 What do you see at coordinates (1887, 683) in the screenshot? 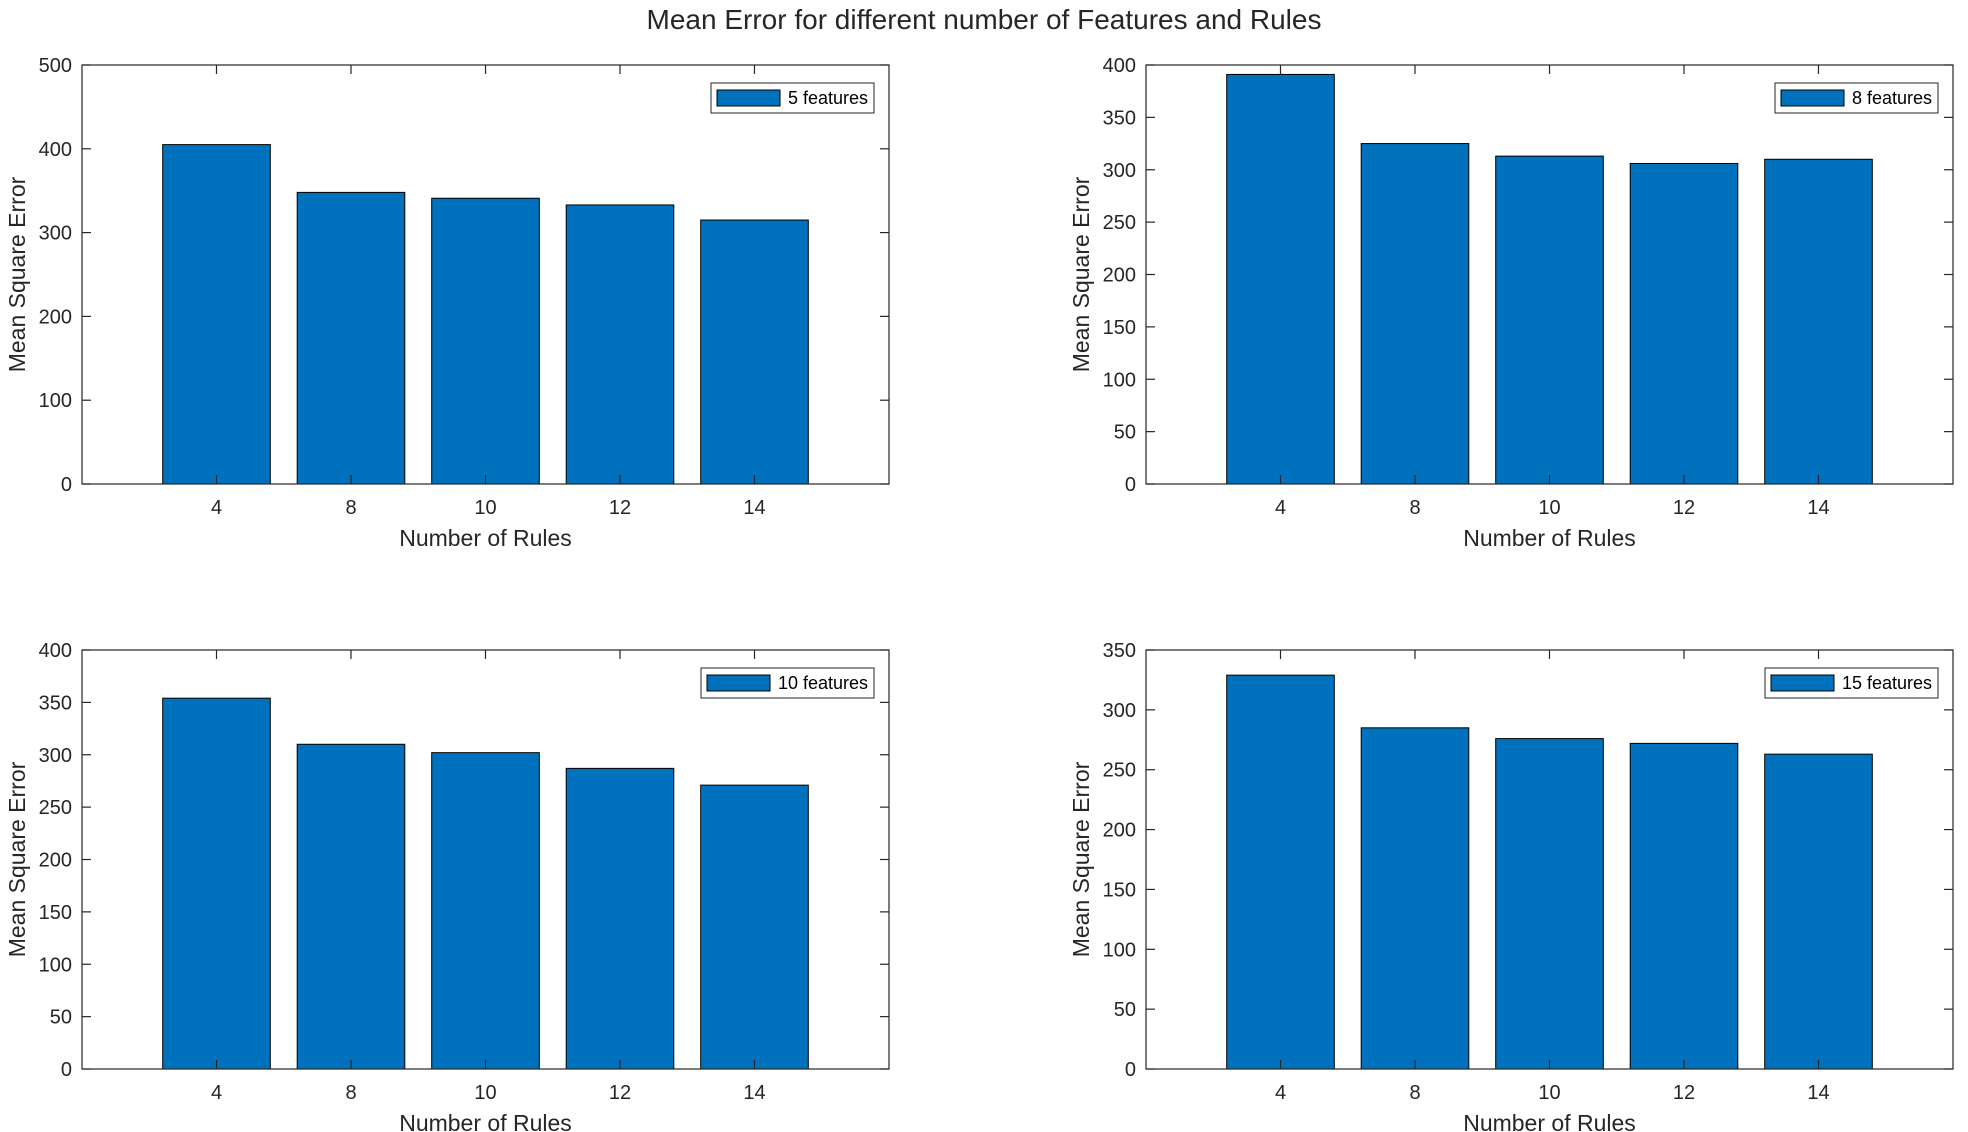
I see `legend-label: 15 features` at bounding box center [1887, 683].